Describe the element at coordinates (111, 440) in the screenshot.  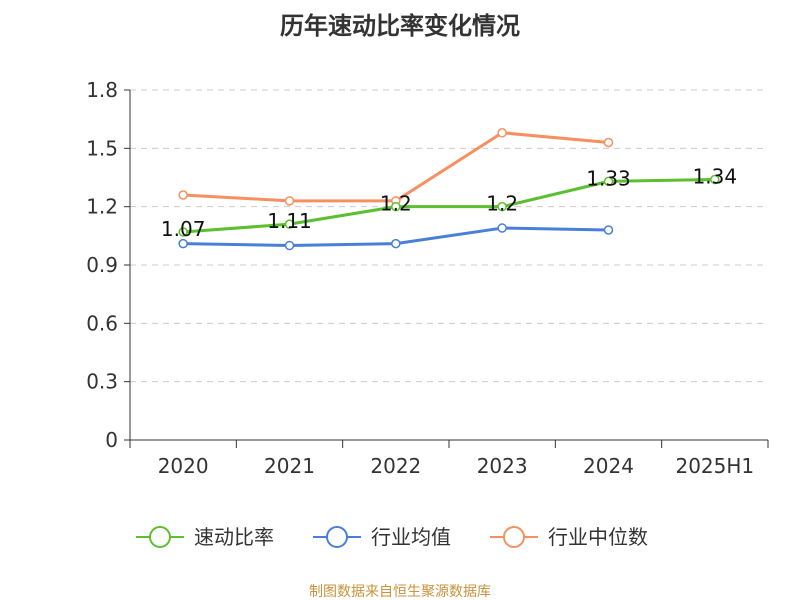
I see `y-tick-label: 0` at that location.